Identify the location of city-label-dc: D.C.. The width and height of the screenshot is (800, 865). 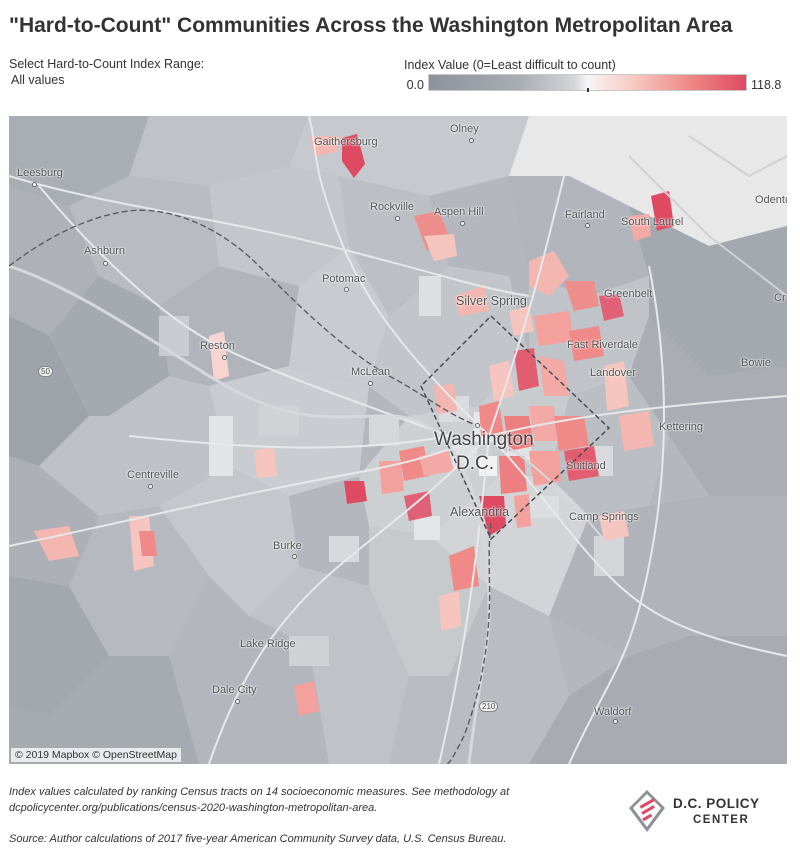
(475, 463).